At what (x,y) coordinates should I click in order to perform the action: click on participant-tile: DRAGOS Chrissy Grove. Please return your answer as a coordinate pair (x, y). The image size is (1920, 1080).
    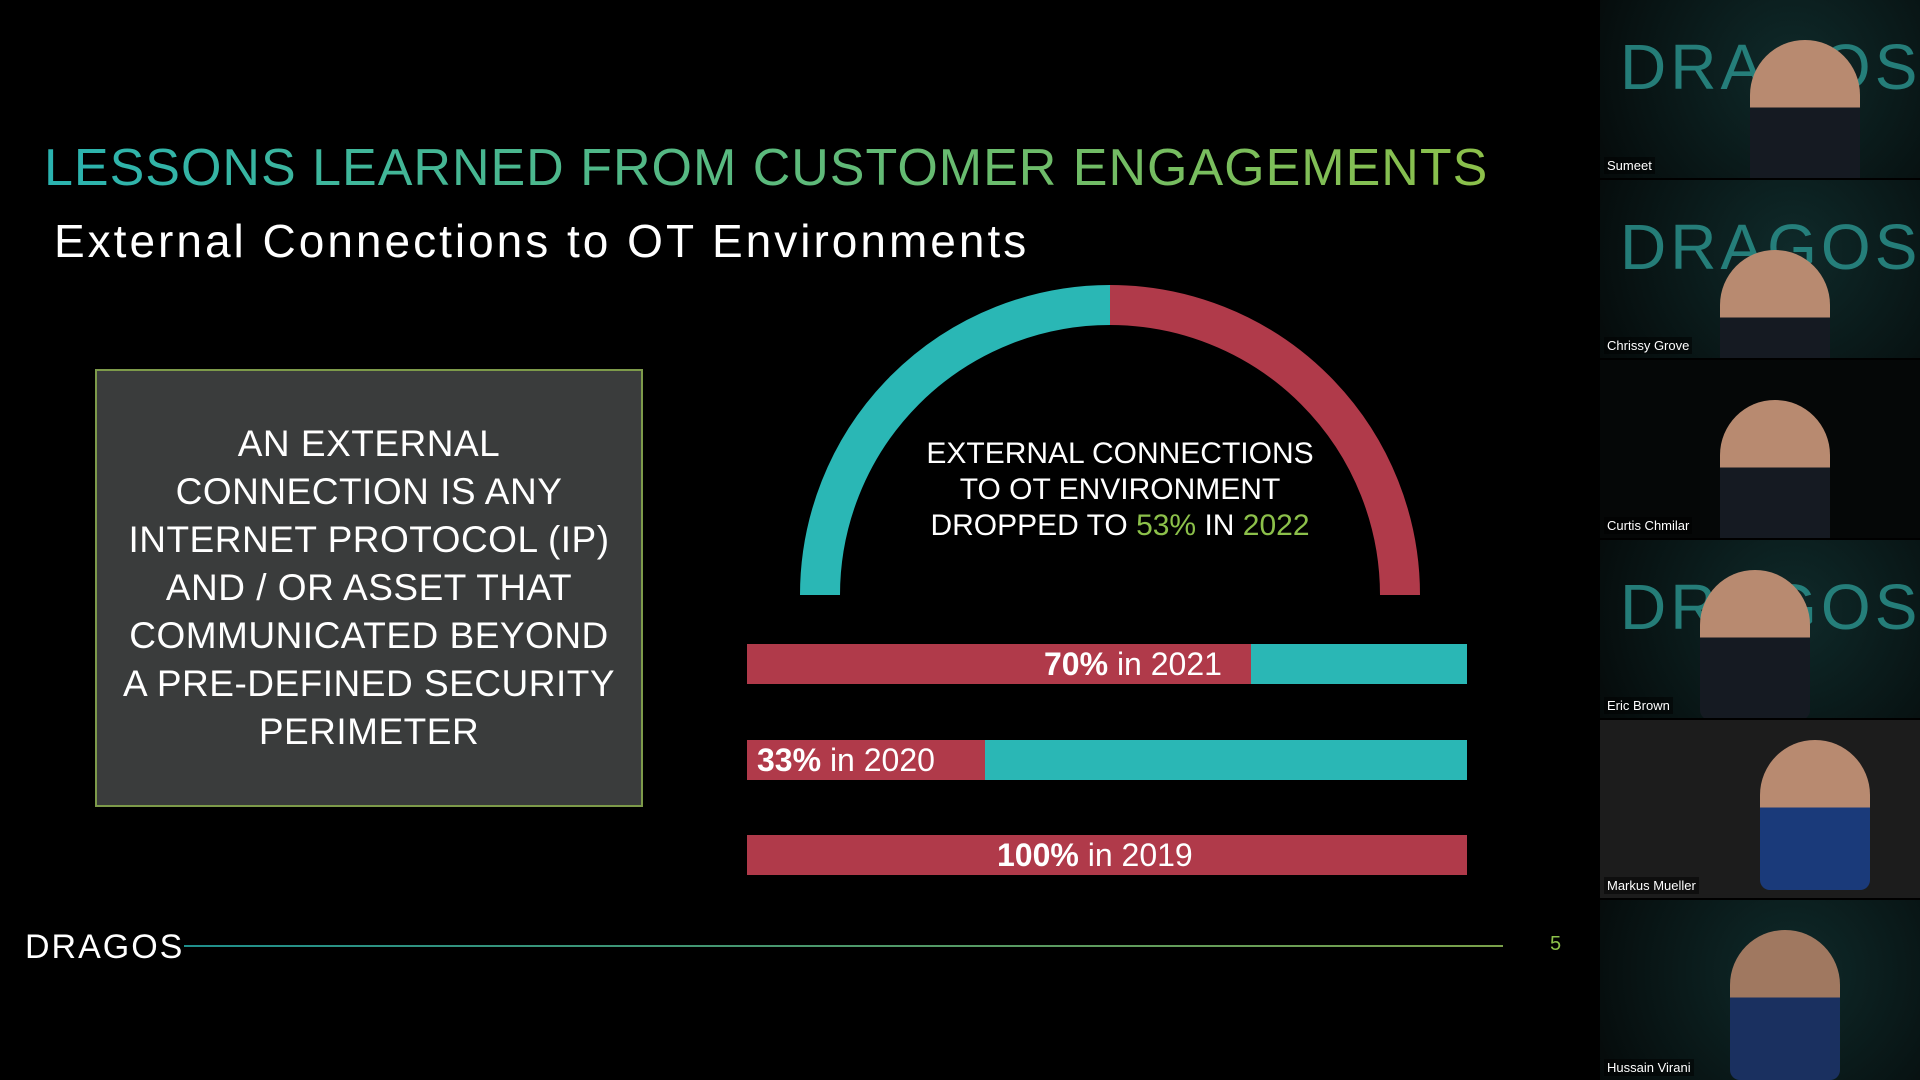
    Looking at the image, I should click on (1760, 269).